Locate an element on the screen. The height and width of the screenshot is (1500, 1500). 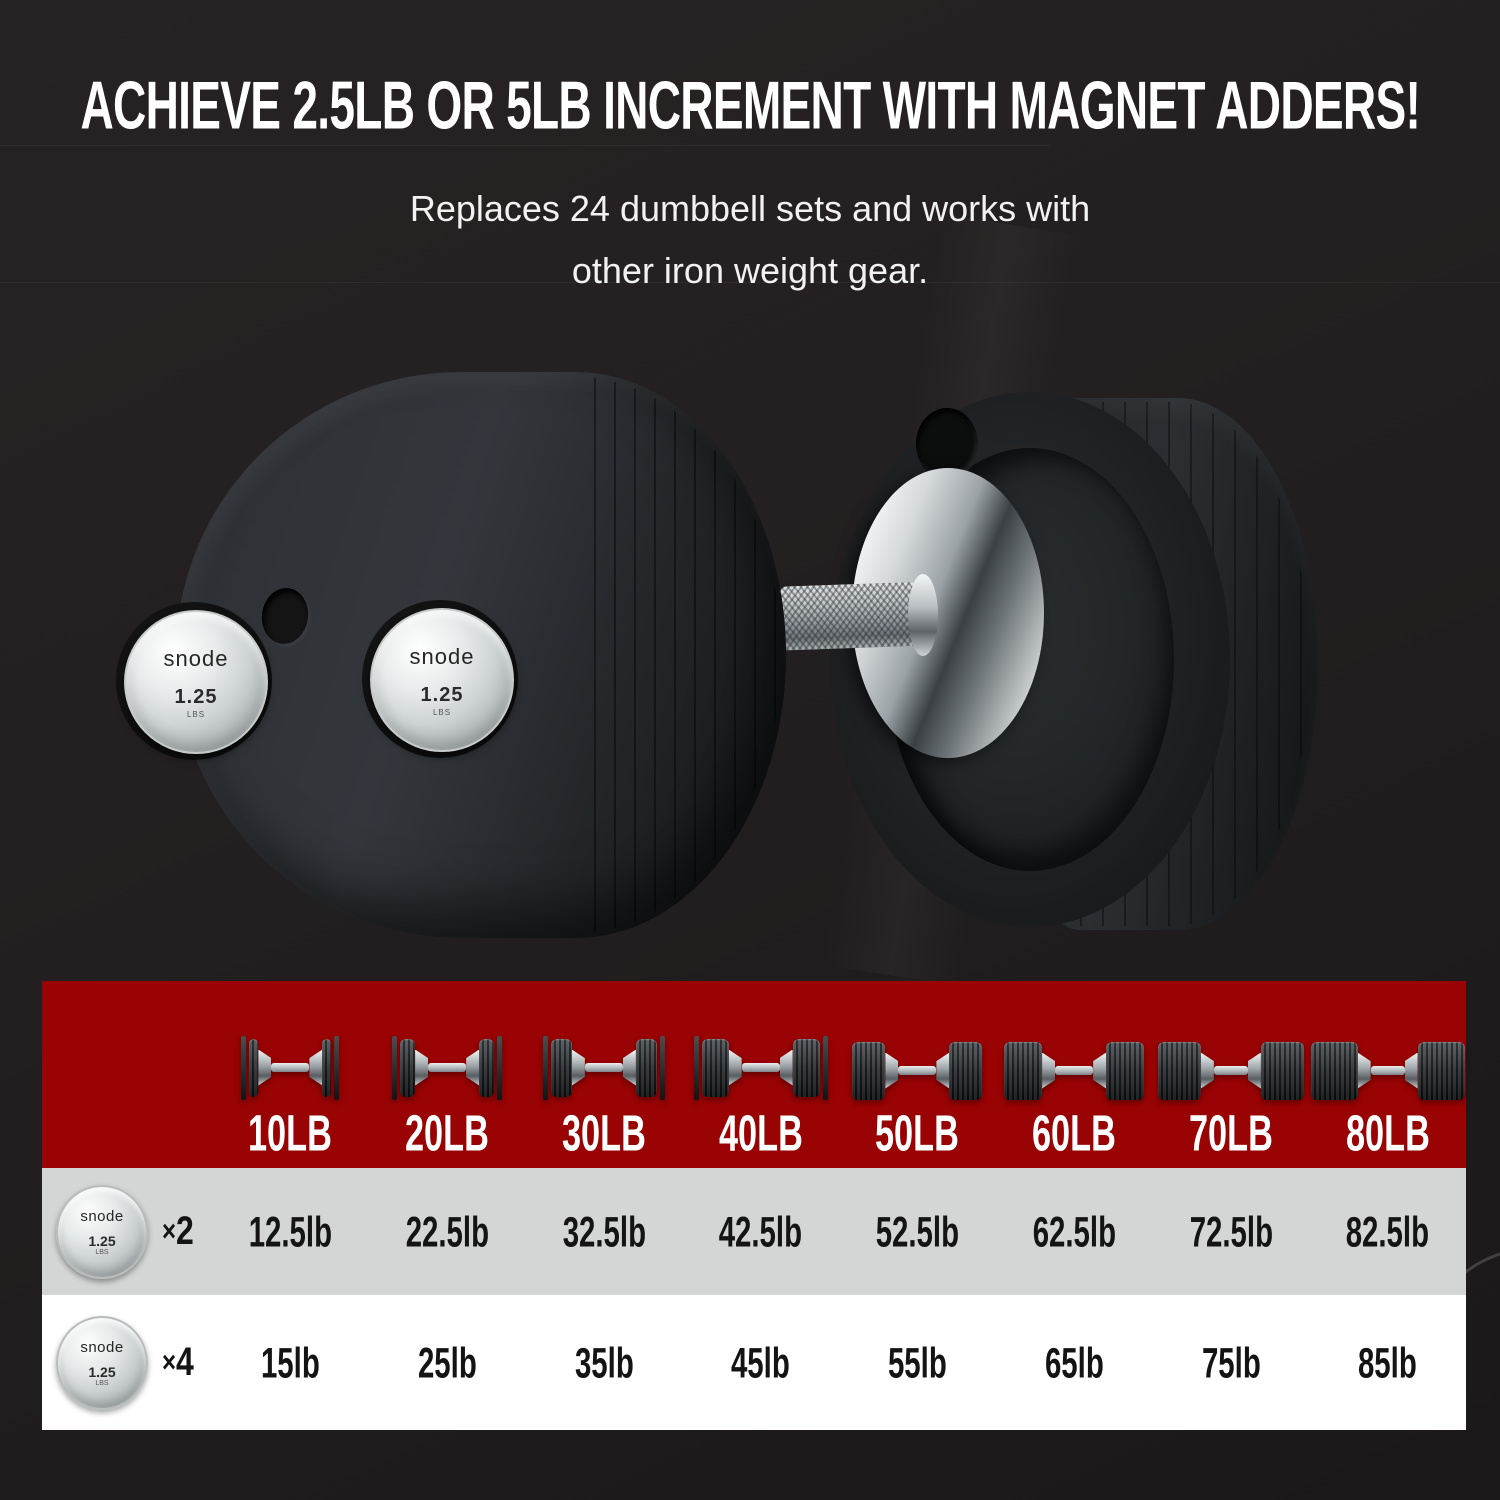
table-header: 10LB 20LB 30LB 40LB is located at coordinates (754, 1074).